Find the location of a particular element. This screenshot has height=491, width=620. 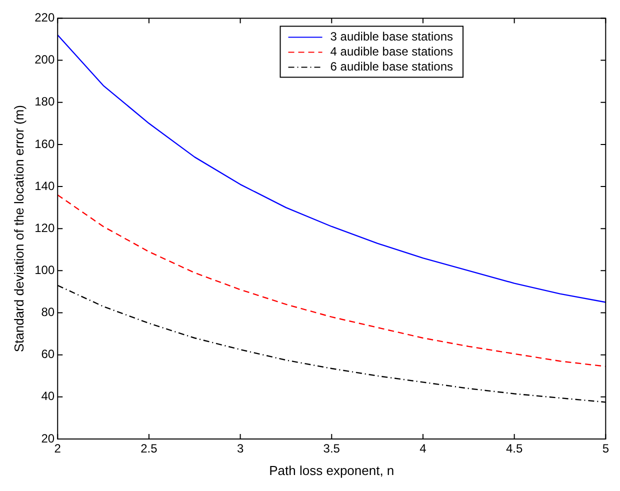

legend-label: 3 audible base stations is located at coordinates (392, 37).